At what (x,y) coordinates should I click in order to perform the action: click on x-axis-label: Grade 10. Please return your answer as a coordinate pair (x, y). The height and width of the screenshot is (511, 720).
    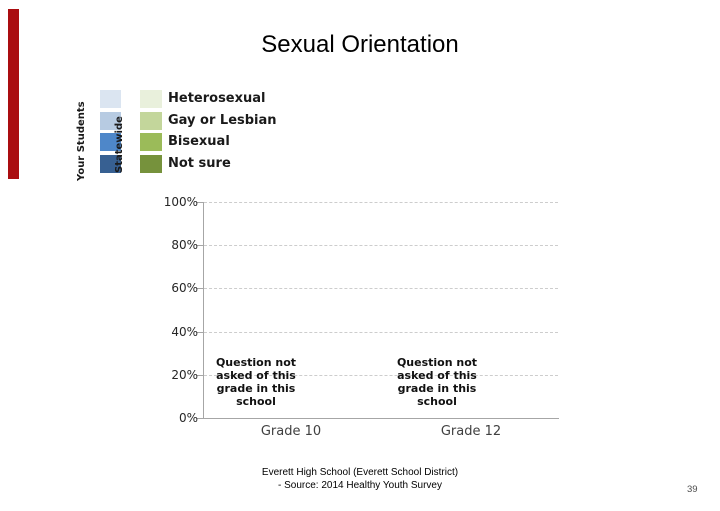
    Looking at the image, I should click on (291, 431).